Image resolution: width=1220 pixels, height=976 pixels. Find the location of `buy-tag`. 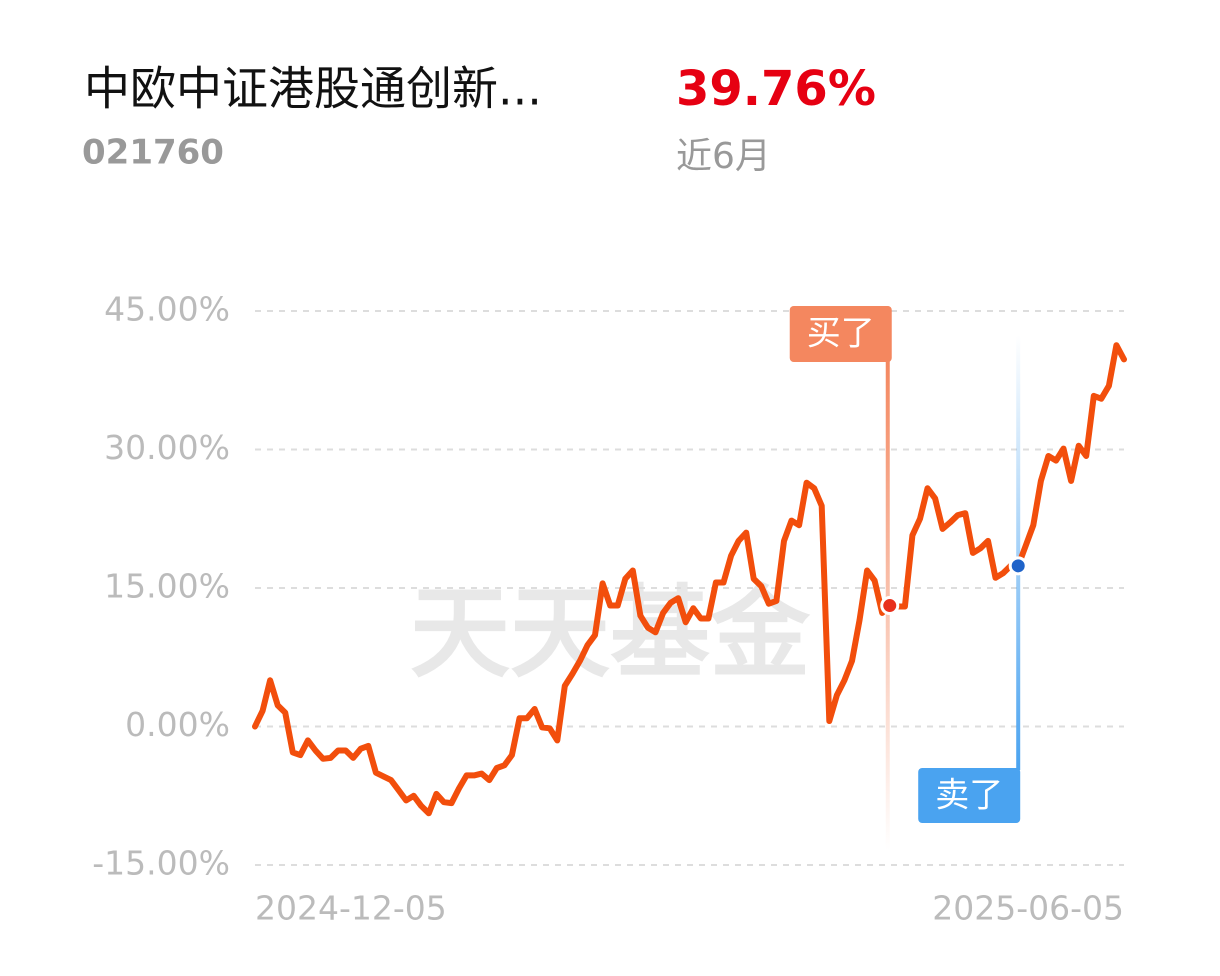

buy-tag is located at coordinates (840, 334).